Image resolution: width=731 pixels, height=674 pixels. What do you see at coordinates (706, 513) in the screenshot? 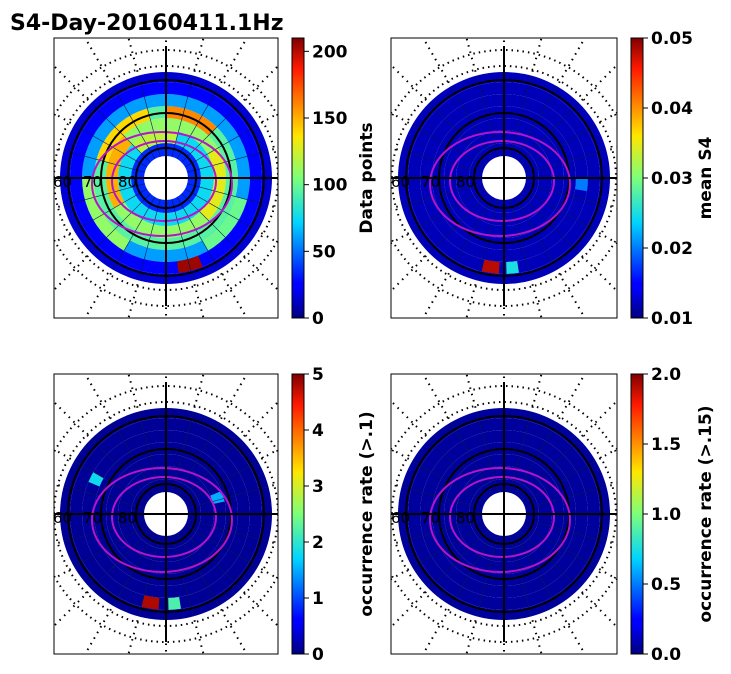
I see `colorbar-label: occurrence rate (>.15)` at bounding box center [706, 513].